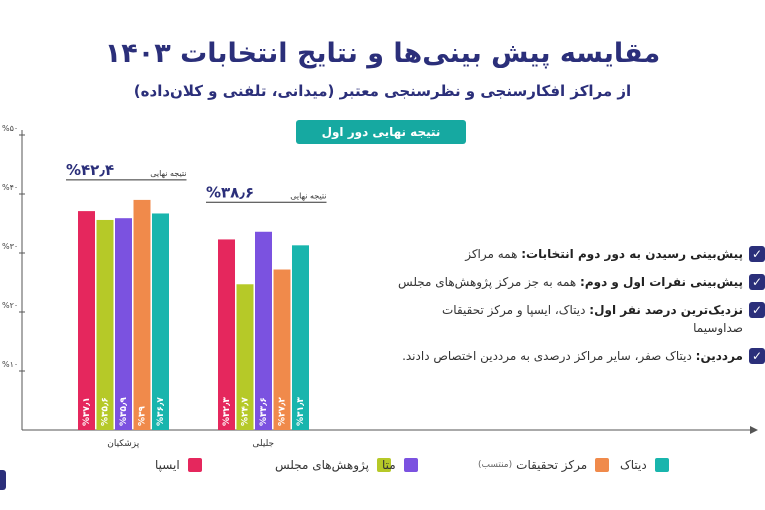 Image resolution: width=765 pixels, height=510 pixels. Describe the element at coordinates (263, 444) in the screenshot. I see `x-tick-label: جلیلی` at that location.